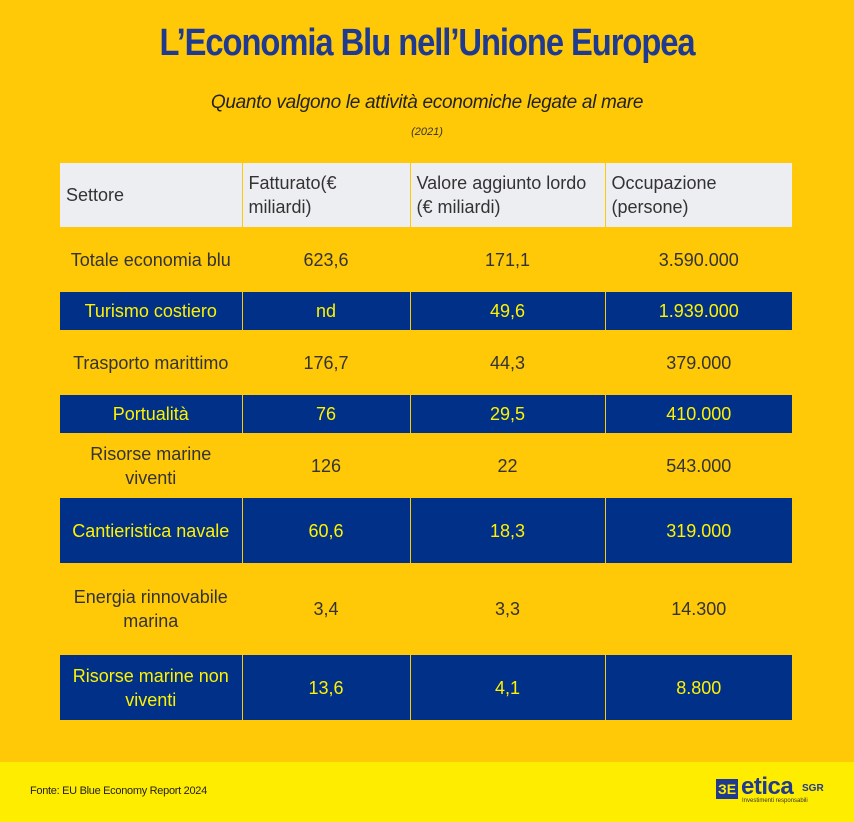  Describe the element at coordinates (326, 465) in the screenshot. I see `cell-fatturato: 126` at that location.